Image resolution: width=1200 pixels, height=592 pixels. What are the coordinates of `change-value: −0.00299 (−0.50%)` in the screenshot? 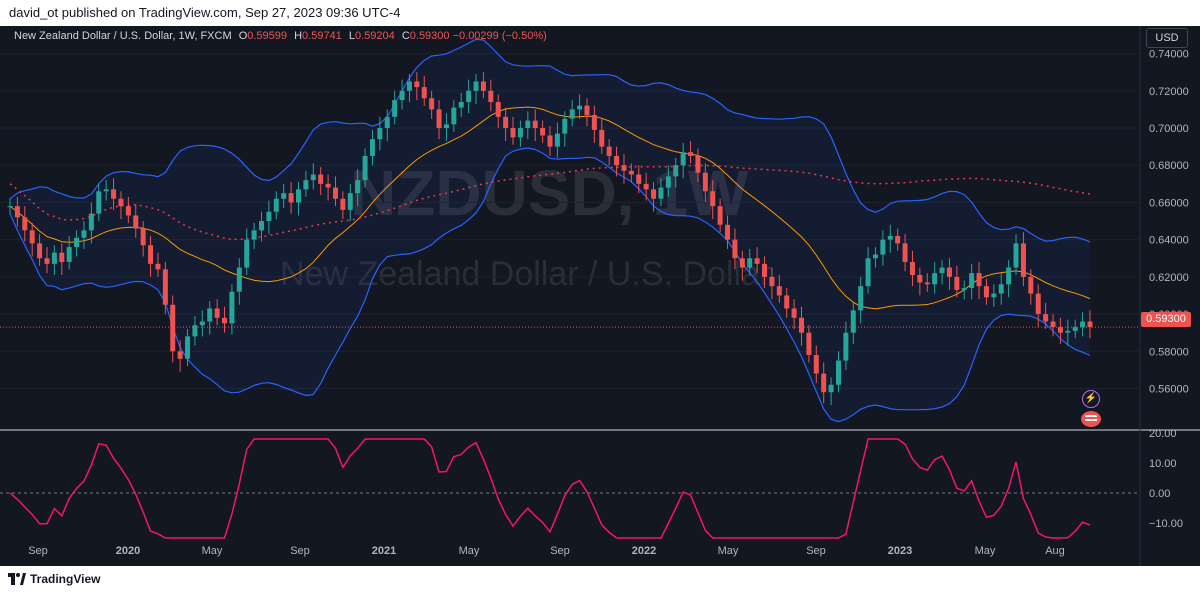 It's located at (499, 36).